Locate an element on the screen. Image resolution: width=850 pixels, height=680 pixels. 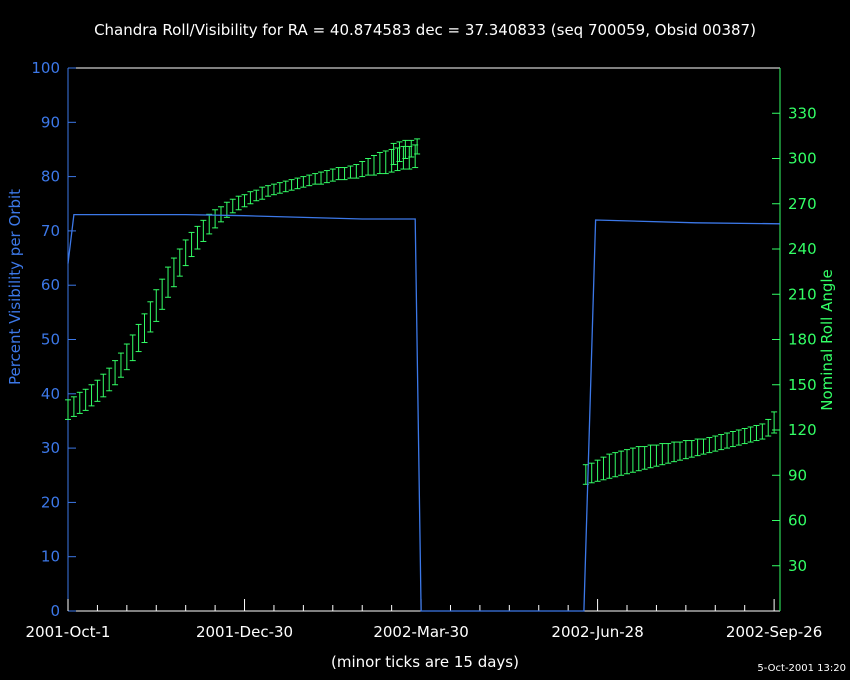
x-tick-label: 2002-Mar-30 is located at coordinates (420, 632).